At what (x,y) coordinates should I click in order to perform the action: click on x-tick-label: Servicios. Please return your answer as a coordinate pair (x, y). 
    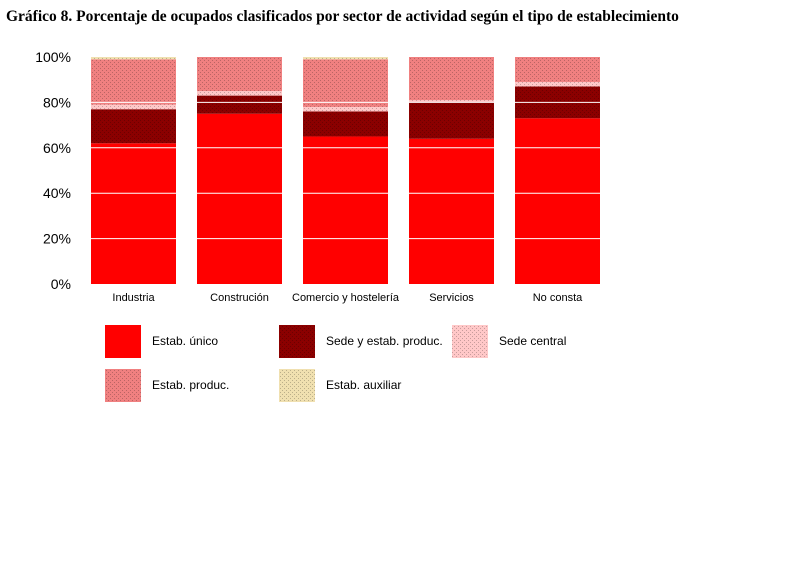
    Looking at the image, I should click on (451, 298).